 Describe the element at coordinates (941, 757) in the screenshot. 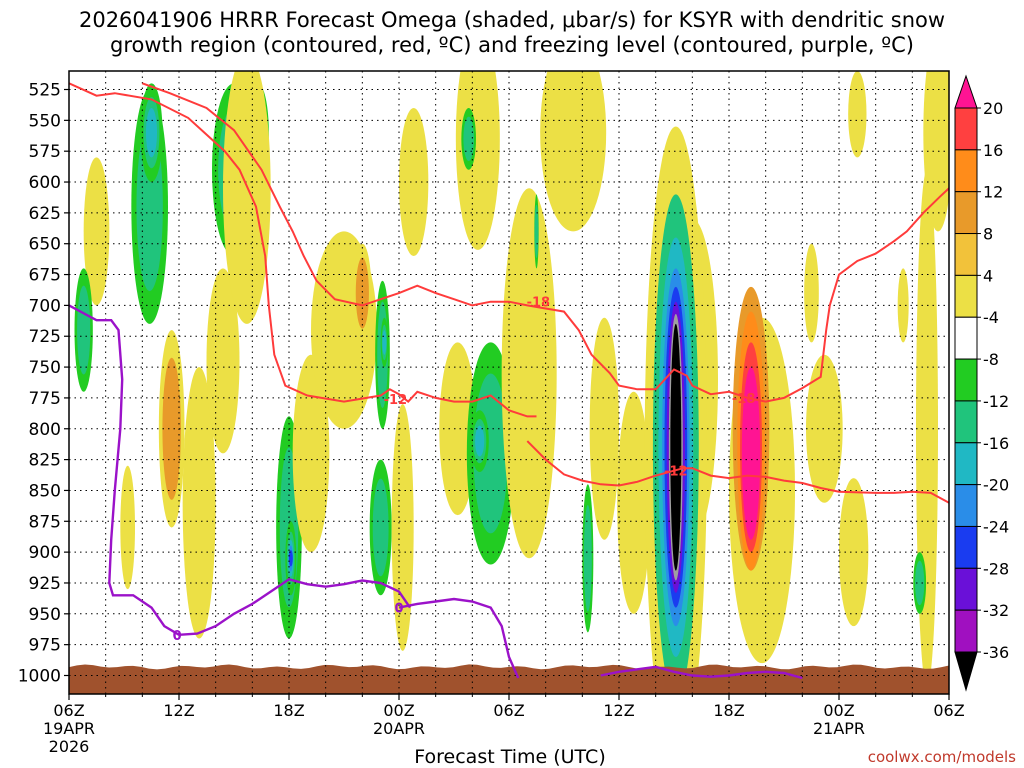

I see `credit-link: coolwx.com/models` at that location.